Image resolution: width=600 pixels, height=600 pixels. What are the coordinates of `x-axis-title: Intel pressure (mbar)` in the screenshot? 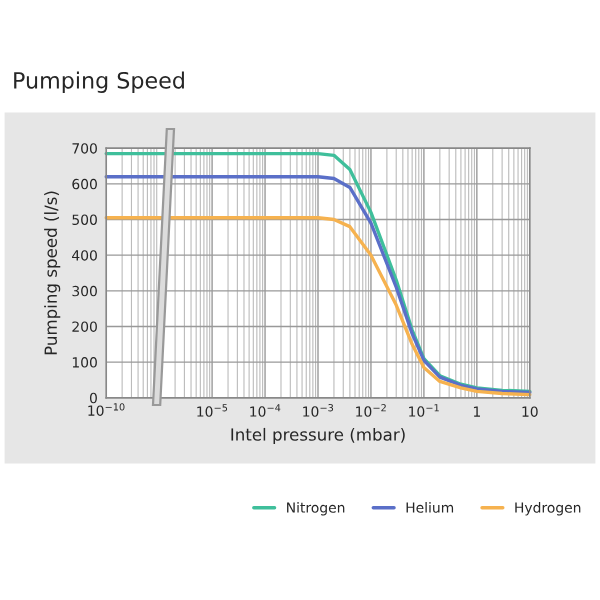 It's located at (318, 436).